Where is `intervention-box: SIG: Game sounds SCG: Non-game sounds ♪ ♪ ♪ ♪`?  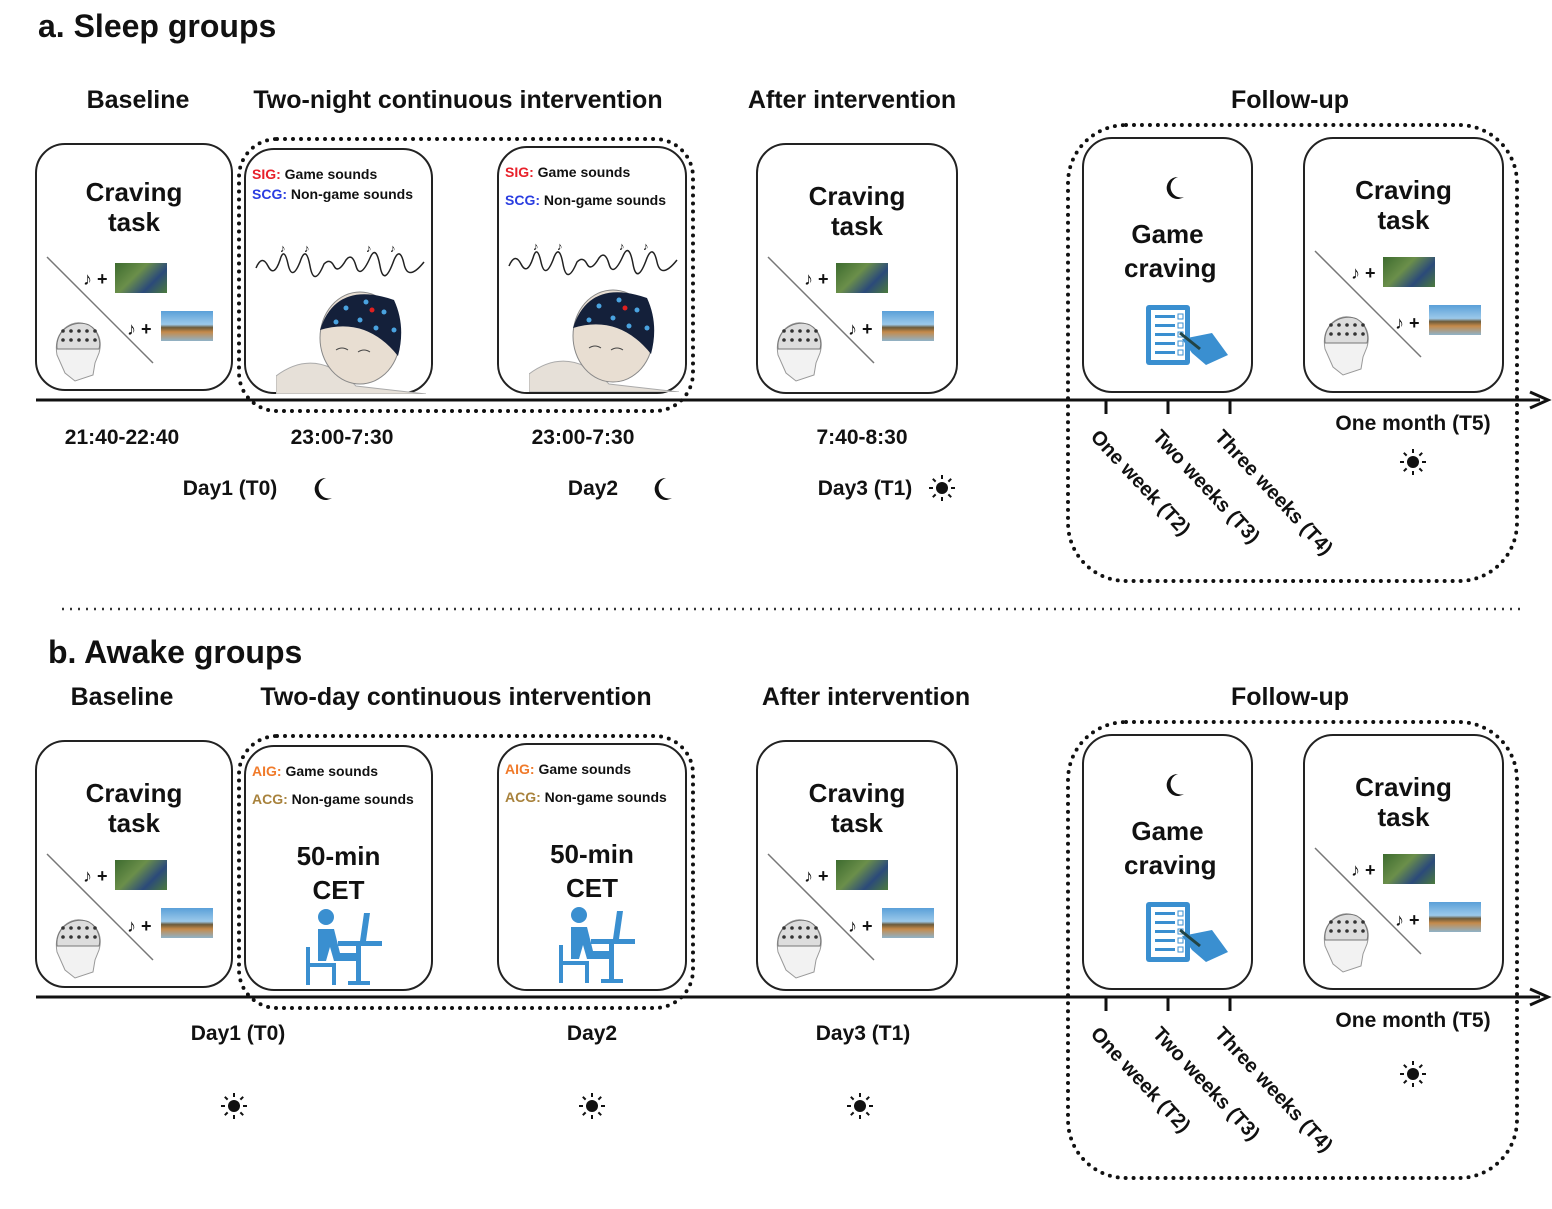
intervention-box: SIG: Game sounds SCG: Non-game sounds ♪ ♪ ♪ ♪ is located at coordinates (592, 270).